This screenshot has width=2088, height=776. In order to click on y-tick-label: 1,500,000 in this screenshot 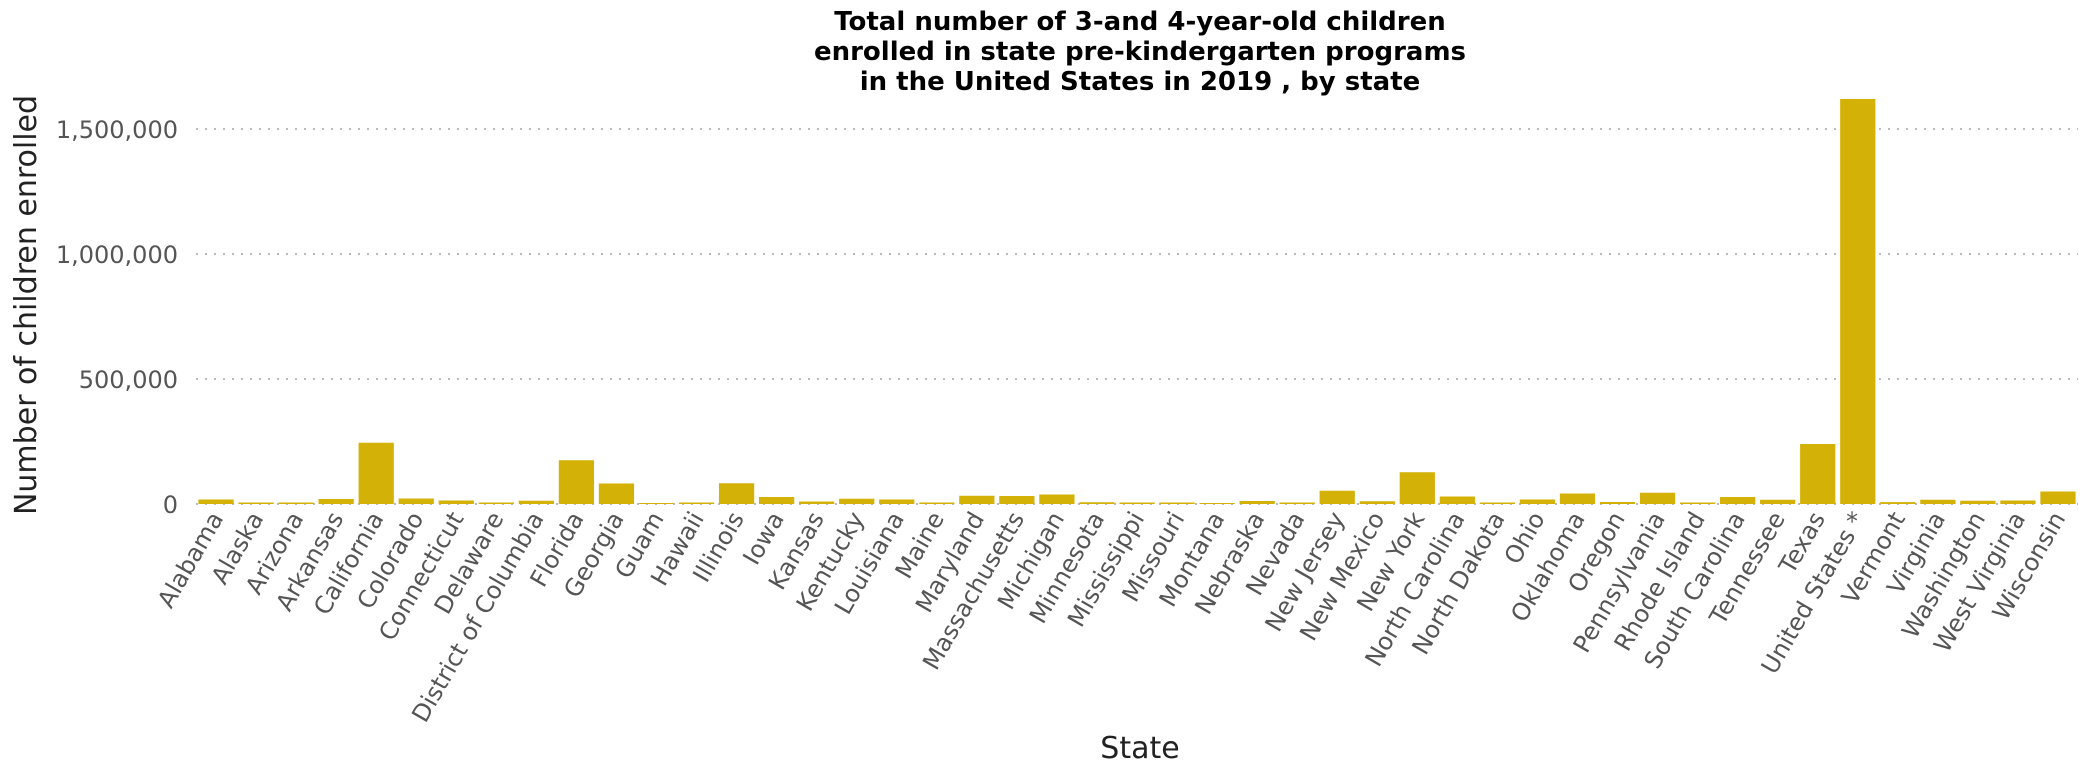, I will do `click(117, 130)`.